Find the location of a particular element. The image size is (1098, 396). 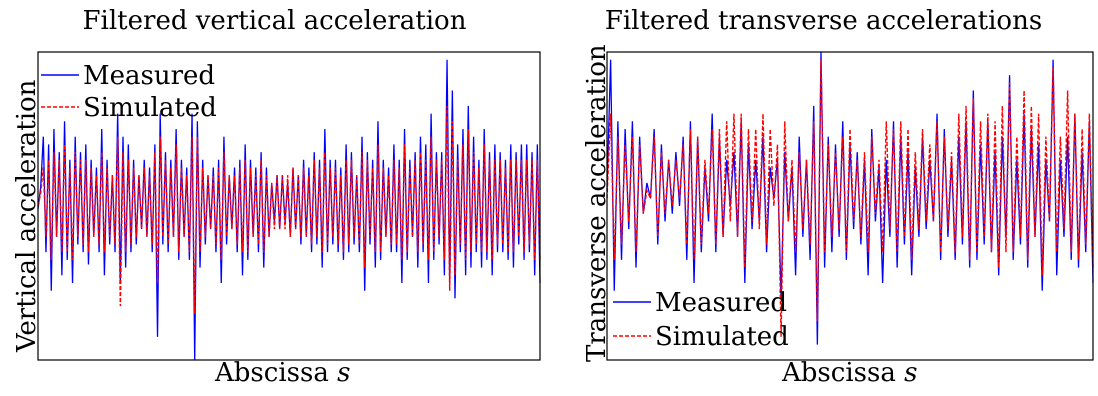

chart-title: Filtered transverse accelerations is located at coordinates (823, 21).